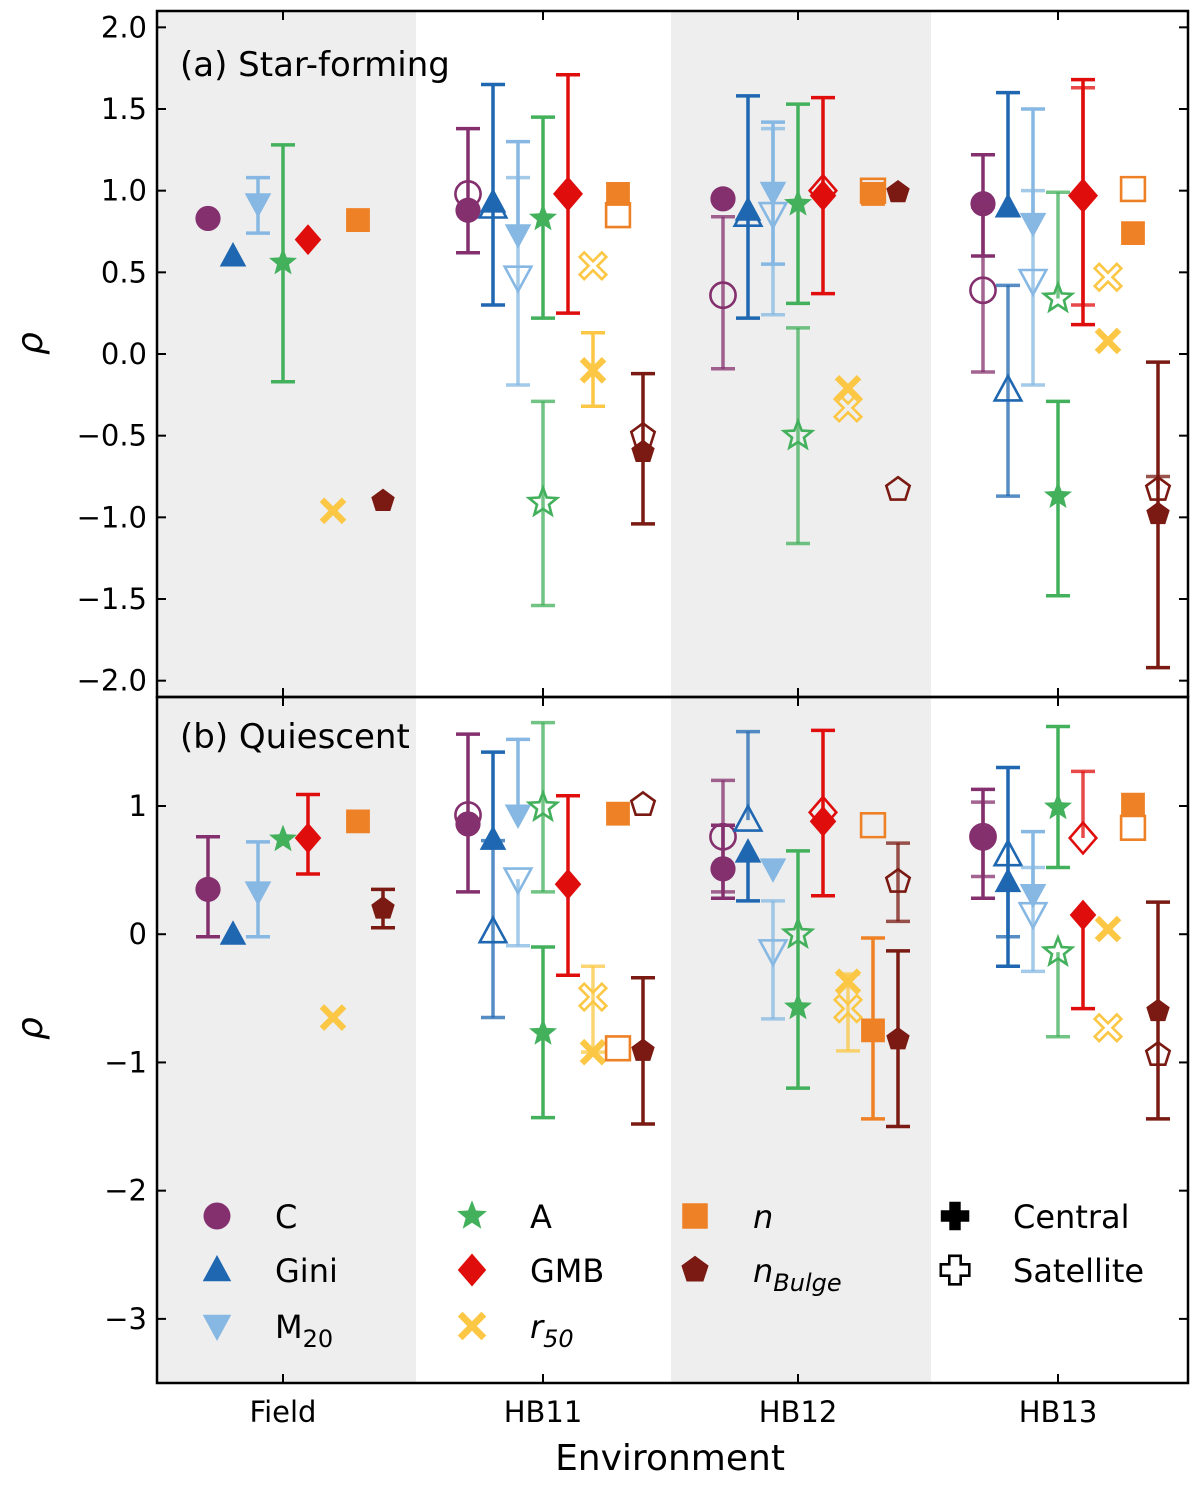 The height and width of the screenshot is (1488, 1200). Describe the element at coordinates (250, 1217) in the screenshot. I see `legend-item-0: C` at that location.